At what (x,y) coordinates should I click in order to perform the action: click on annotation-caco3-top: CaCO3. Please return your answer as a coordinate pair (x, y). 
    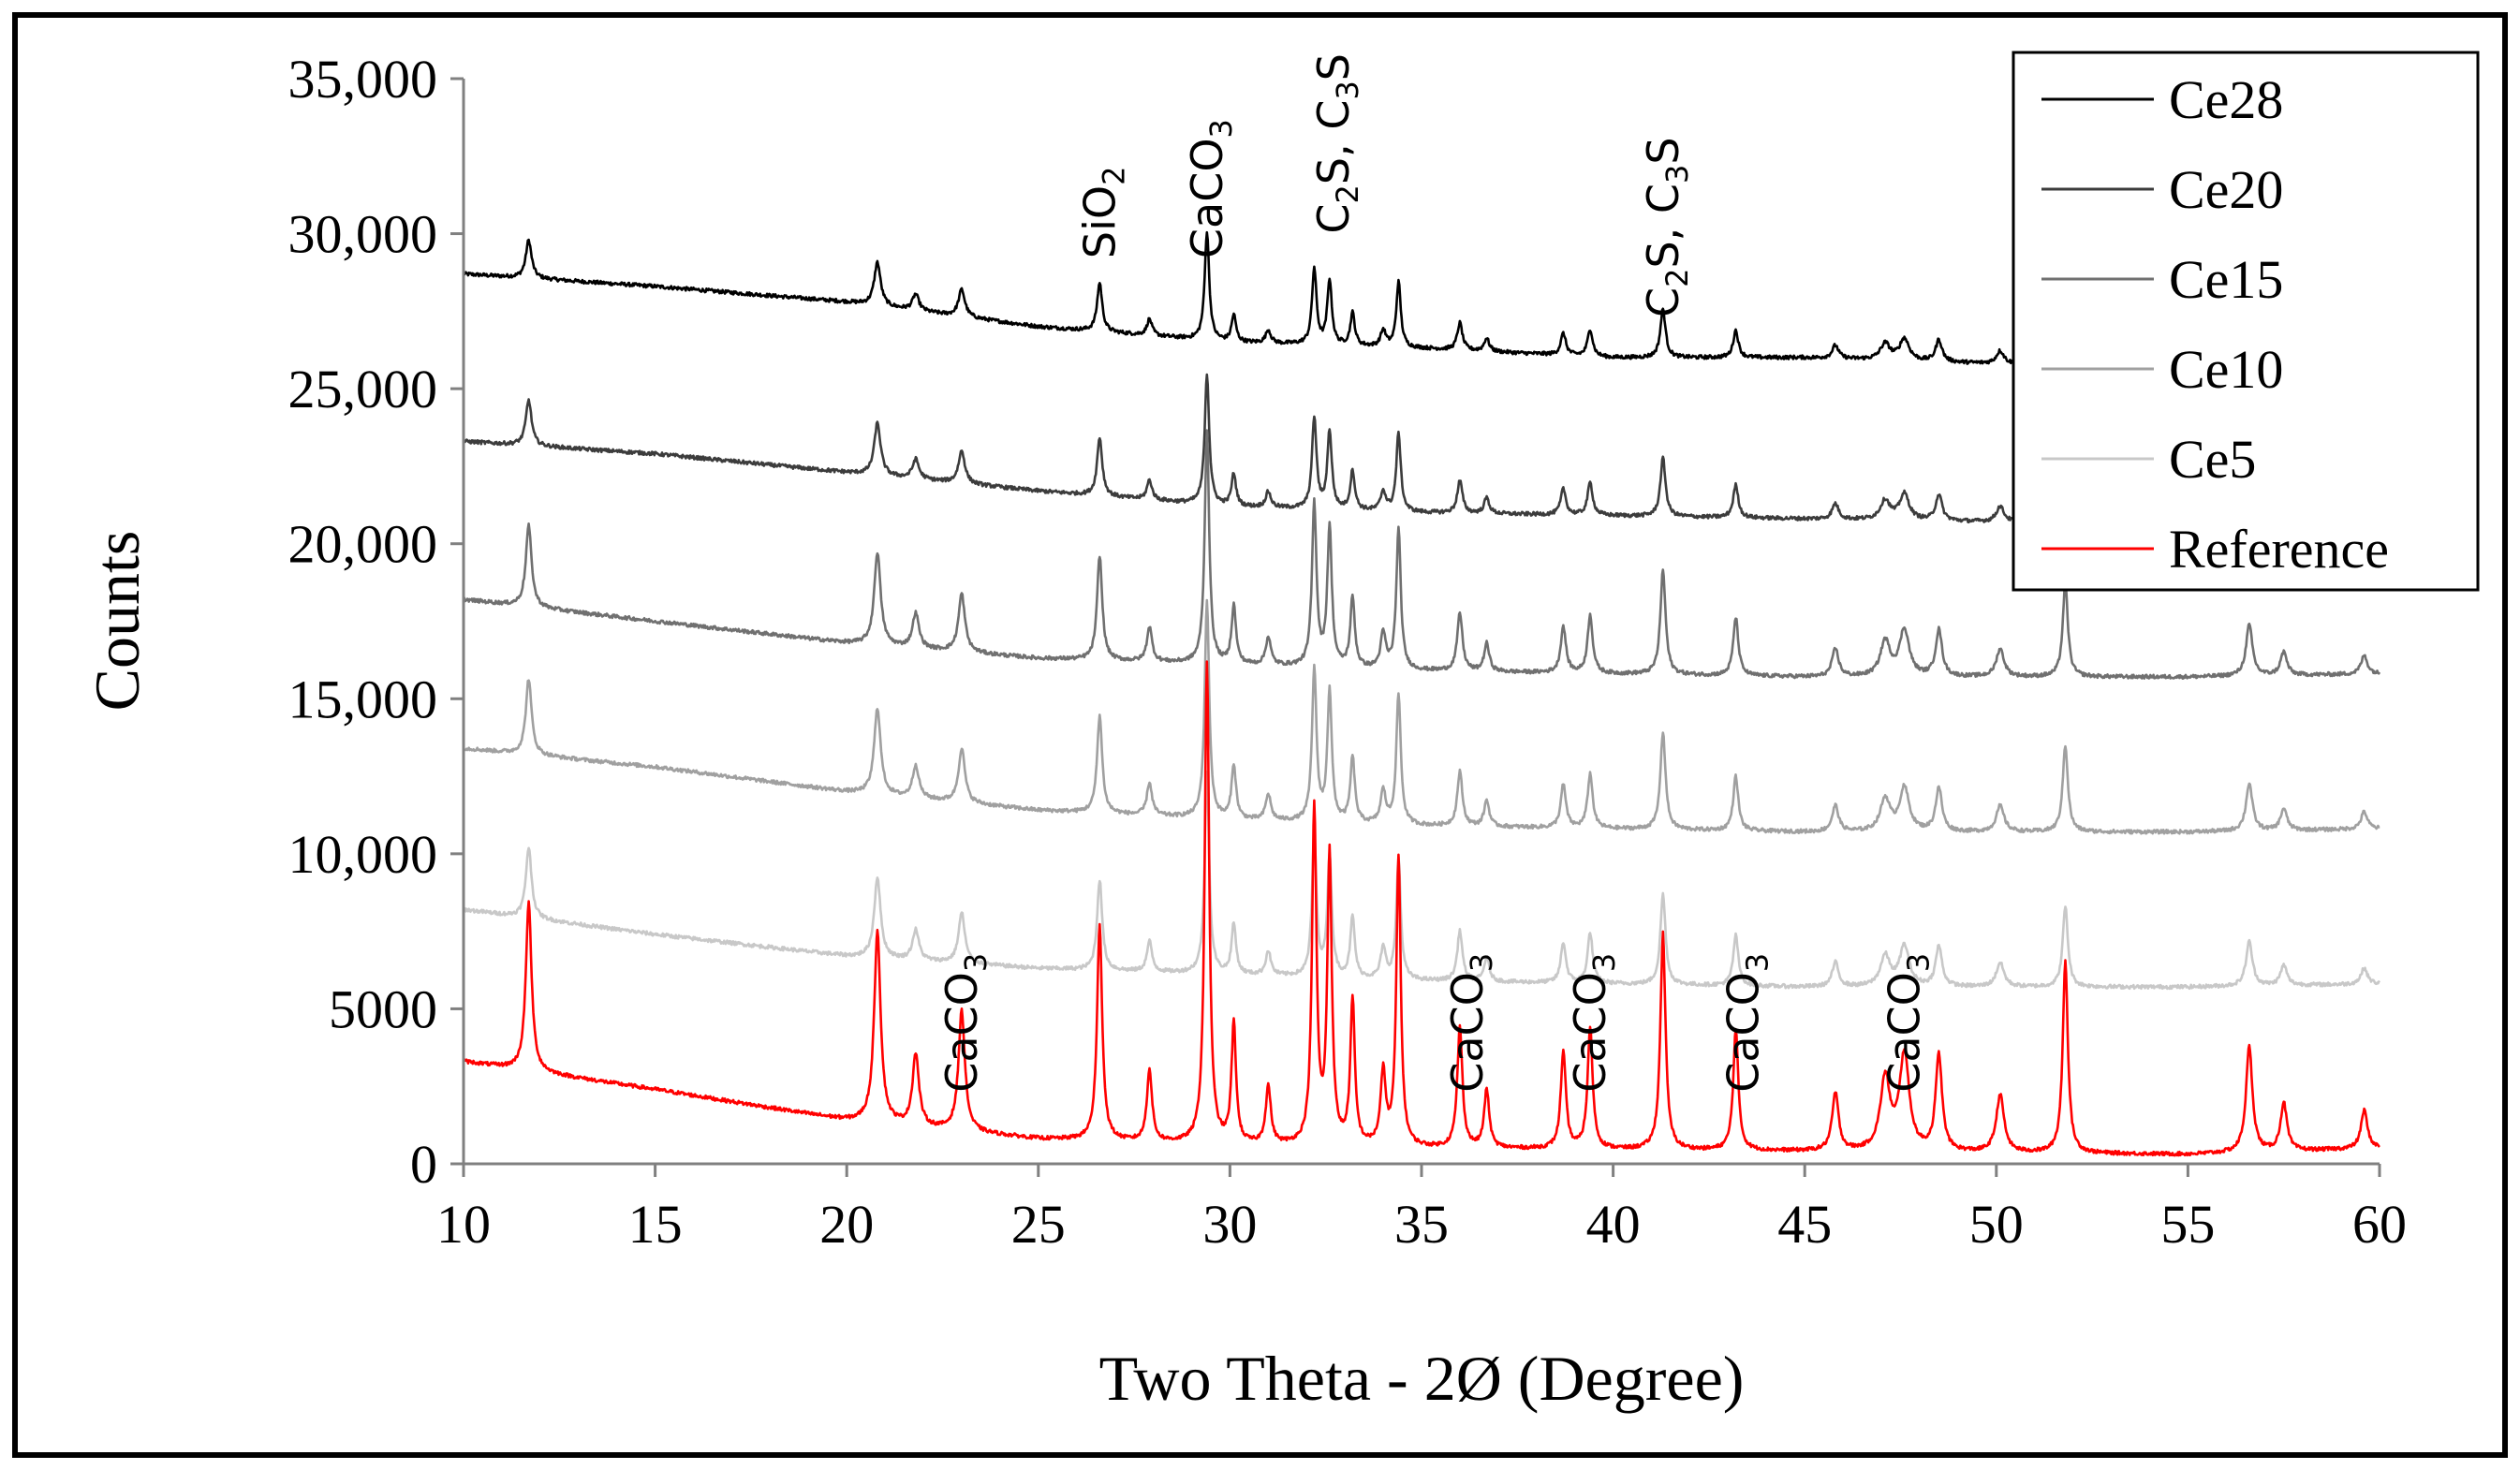
    Looking at the image, I should click on (1210, 188).